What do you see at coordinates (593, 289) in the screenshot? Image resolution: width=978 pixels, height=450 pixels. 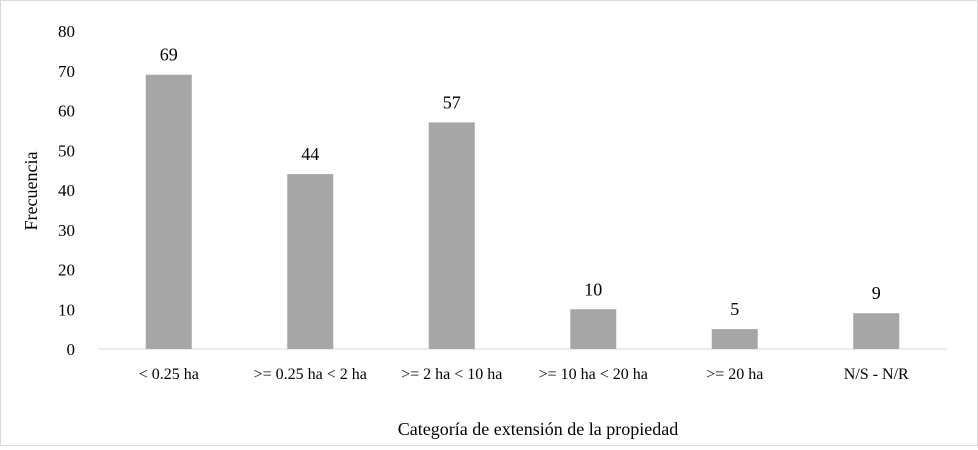 I see `data-label: 10` at bounding box center [593, 289].